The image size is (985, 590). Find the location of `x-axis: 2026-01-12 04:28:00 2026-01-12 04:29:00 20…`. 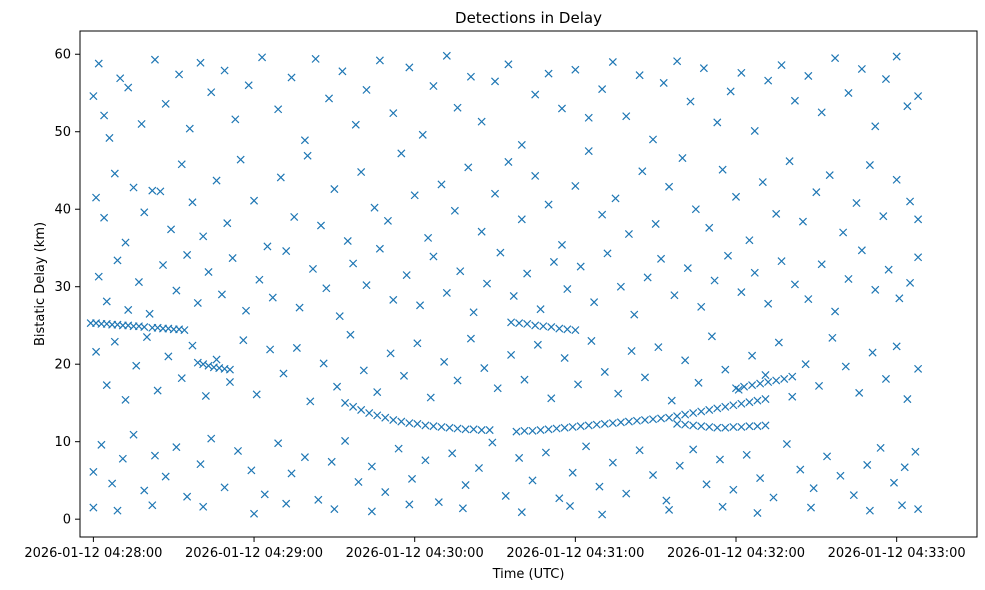

x-axis: 2026-01-12 04:28:00 2026-01-12 04:29:00 20… is located at coordinates (495, 549).